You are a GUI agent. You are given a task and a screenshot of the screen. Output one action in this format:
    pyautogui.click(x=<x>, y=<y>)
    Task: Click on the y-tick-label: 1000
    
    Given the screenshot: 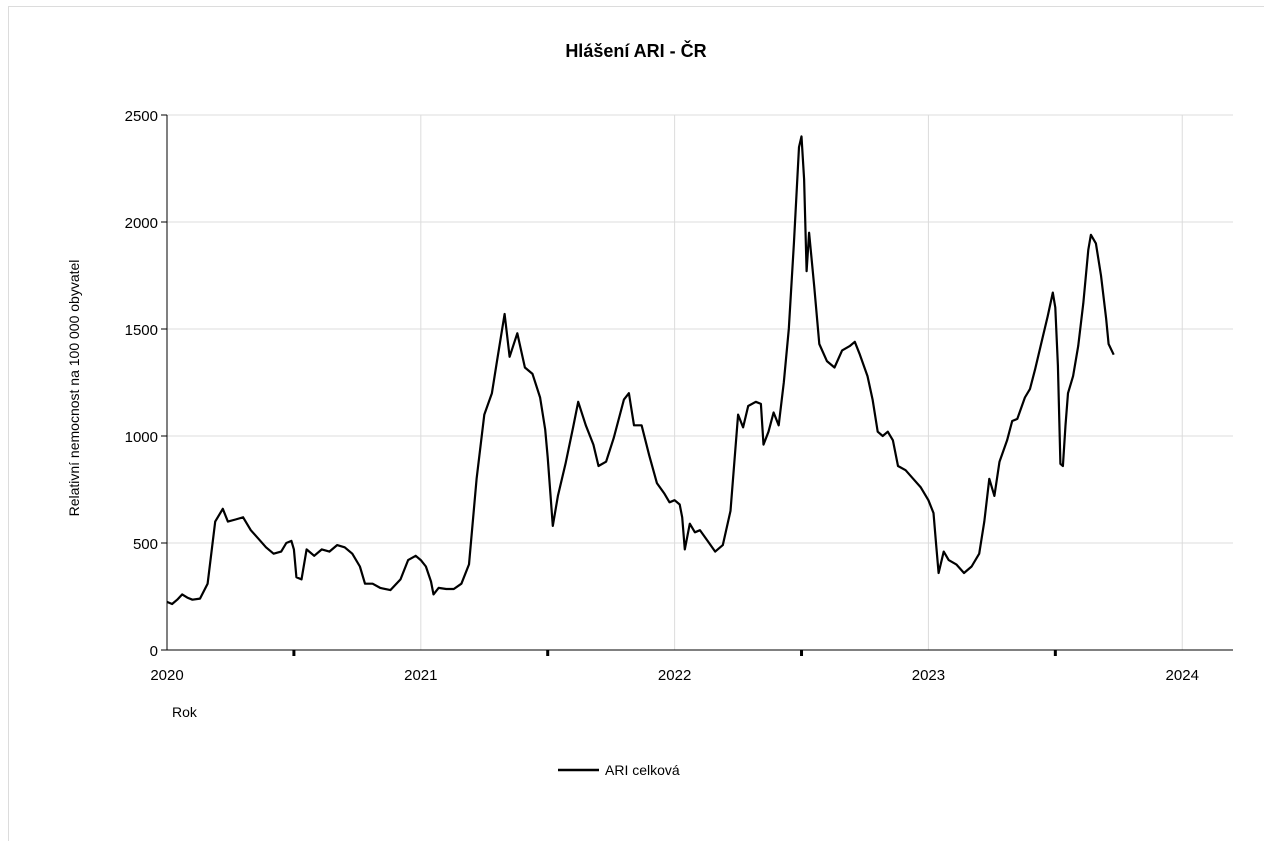 What is the action you would take?
    pyautogui.click(x=141, y=437)
    